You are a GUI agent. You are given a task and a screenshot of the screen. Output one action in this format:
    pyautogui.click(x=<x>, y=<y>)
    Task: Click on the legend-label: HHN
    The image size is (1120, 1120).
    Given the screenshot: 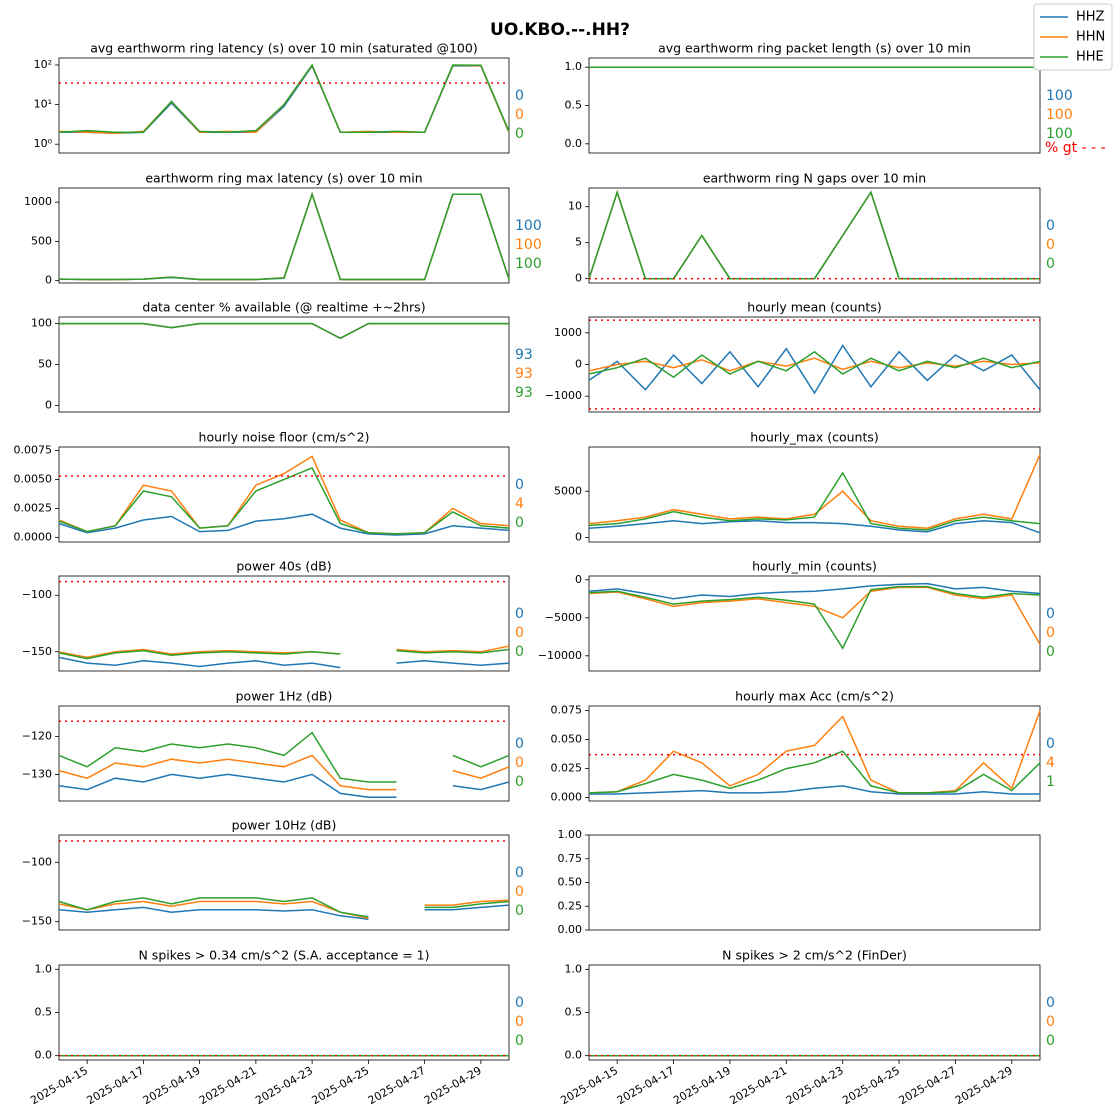 What is the action you would take?
    pyautogui.click(x=1090, y=37)
    